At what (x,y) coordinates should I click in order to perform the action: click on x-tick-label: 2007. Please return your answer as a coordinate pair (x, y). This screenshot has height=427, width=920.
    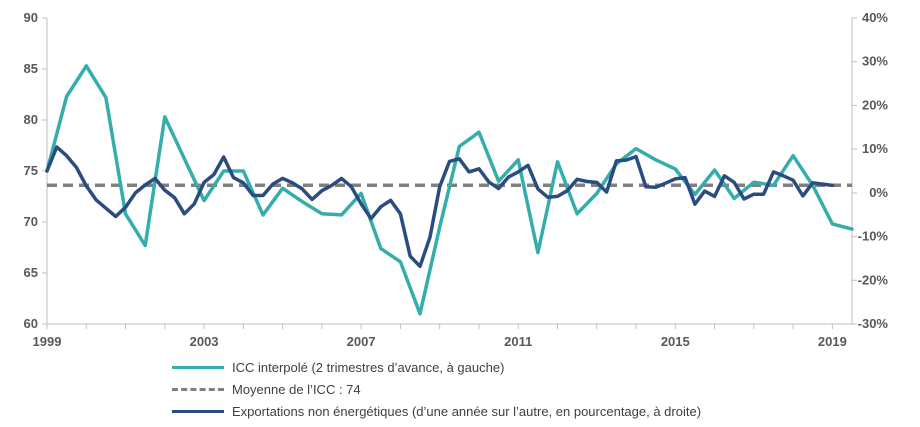
    Looking at the image, I should click on (361, 341).